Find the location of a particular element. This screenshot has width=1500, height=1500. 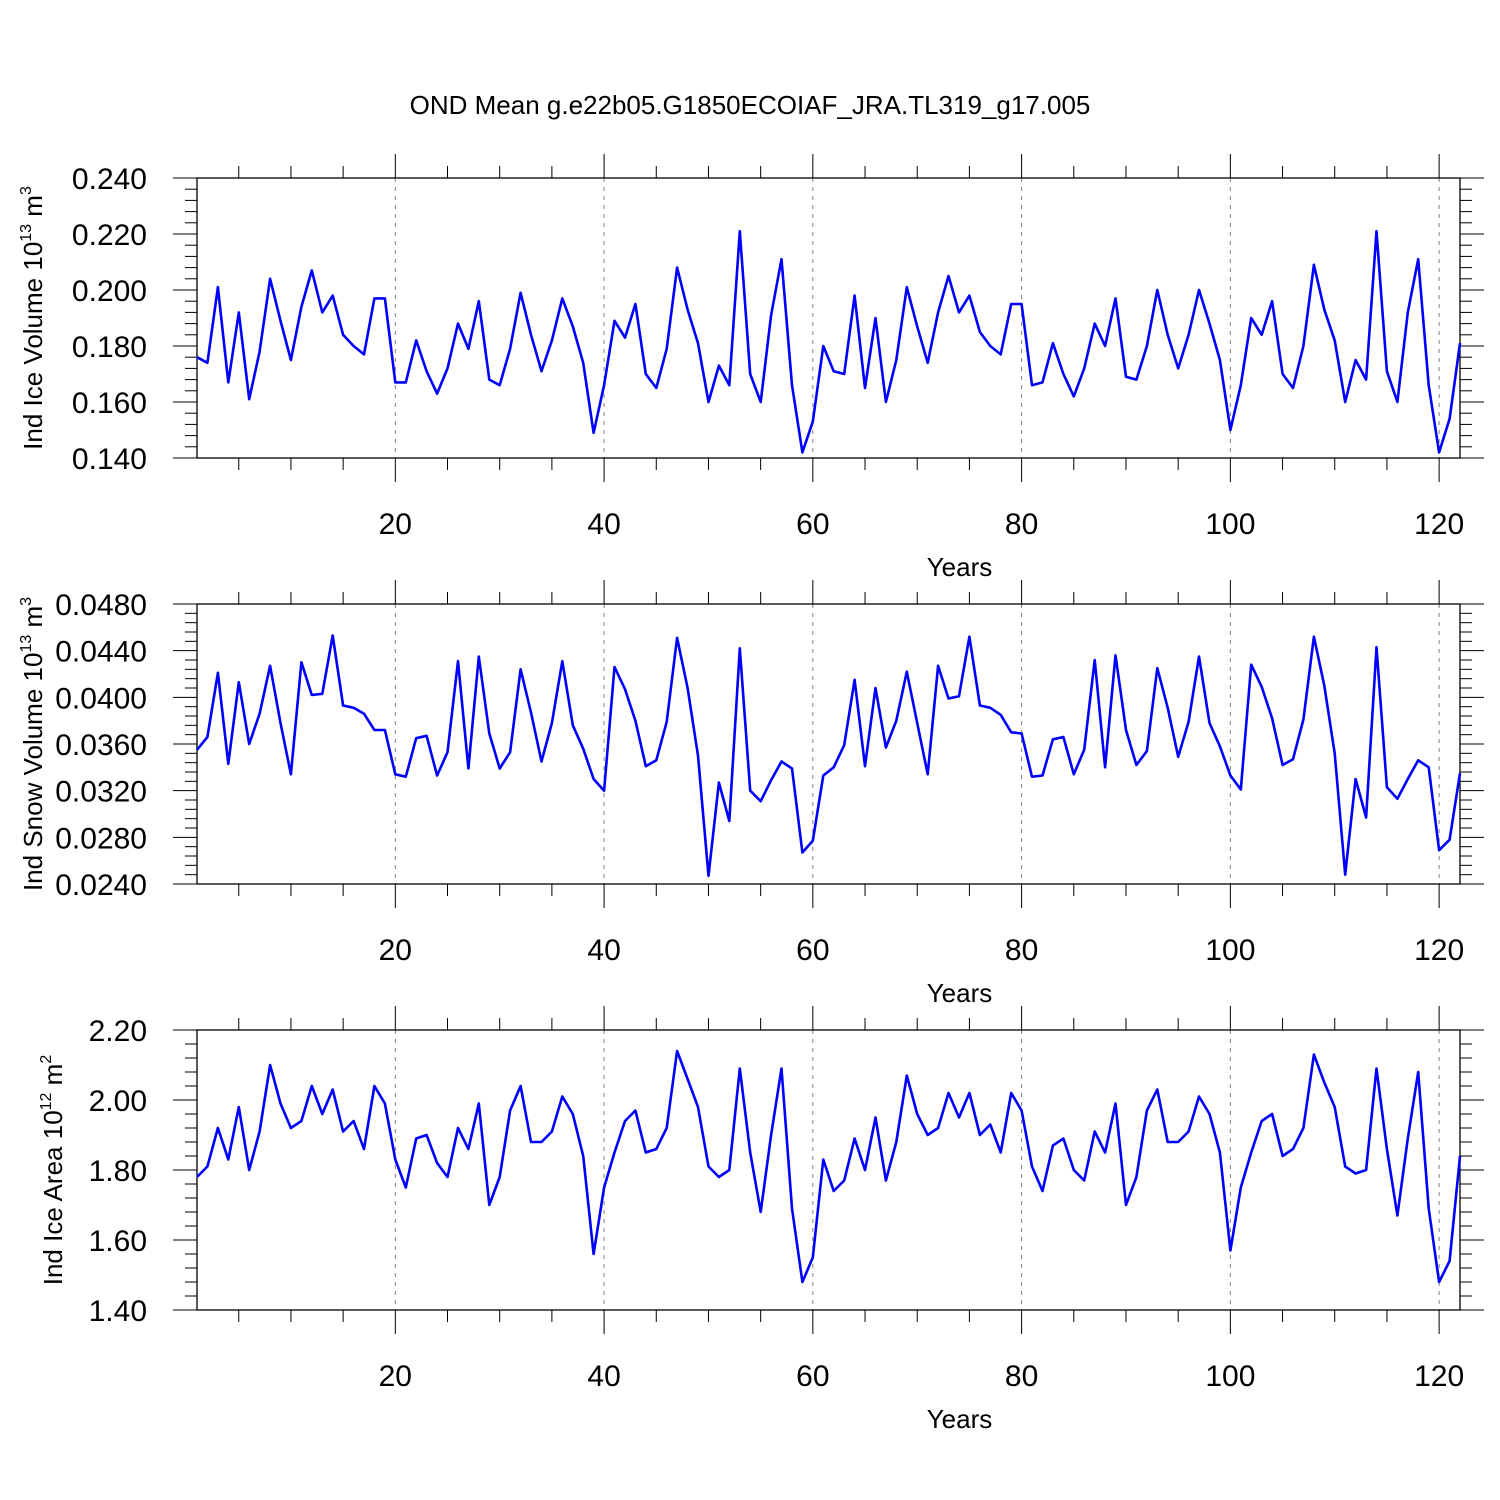

y-tick-label: 0.0360 is located at coordinates (101, 745).